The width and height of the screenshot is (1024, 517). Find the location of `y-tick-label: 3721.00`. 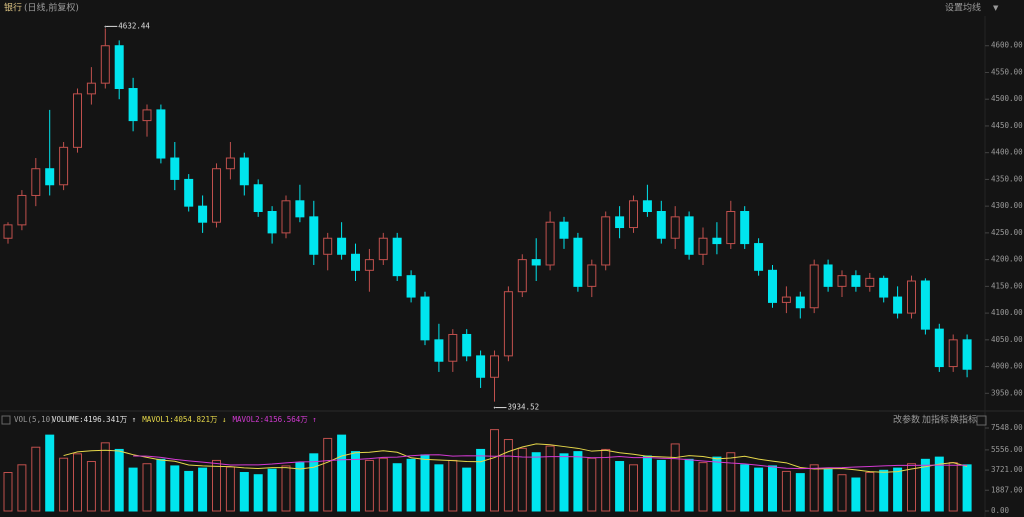

y-tick-label: 3721.00 is located at coordinates (1007, 469).